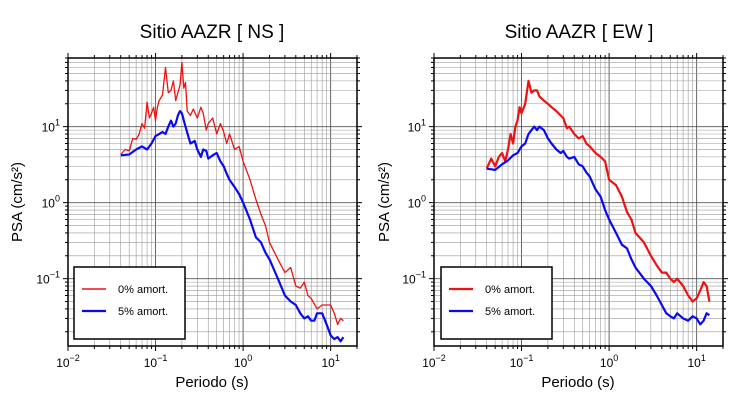  What do you see at coordinates (579, 32) in the screenshot?
I see `chart-title: Sitio AAZR [ EW ]` at bounding box center [579, 32].